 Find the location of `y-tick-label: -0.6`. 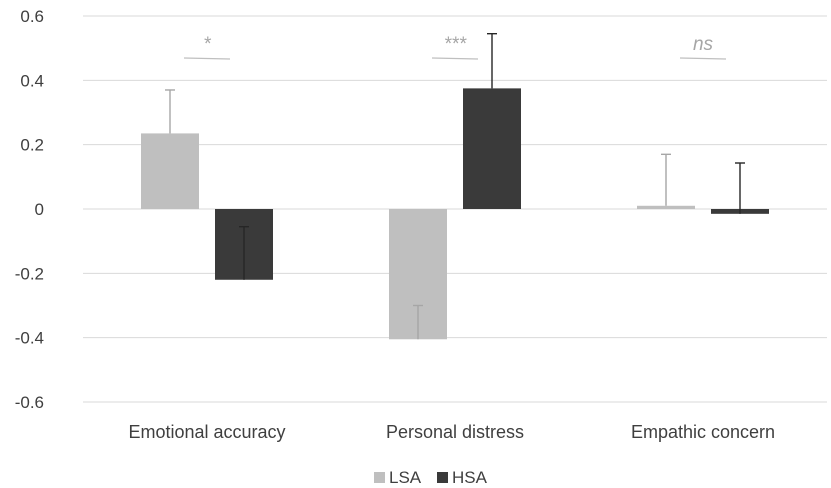

y-tick-label: -0.6 is located at coordinates (29, 402).